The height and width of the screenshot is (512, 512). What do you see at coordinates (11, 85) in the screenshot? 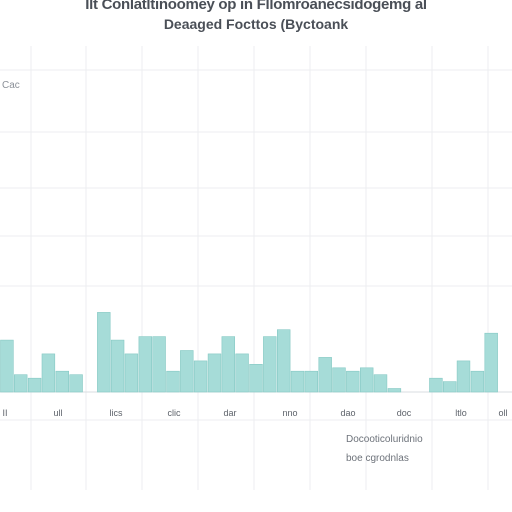
I see `y-axis-label: Cac` at bounding box center [11, 85].